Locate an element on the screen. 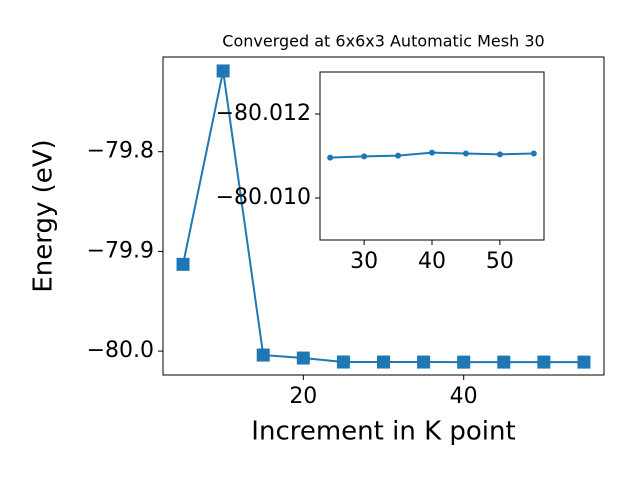  x-tick-label: 50 is located at coordinates (500, 261).